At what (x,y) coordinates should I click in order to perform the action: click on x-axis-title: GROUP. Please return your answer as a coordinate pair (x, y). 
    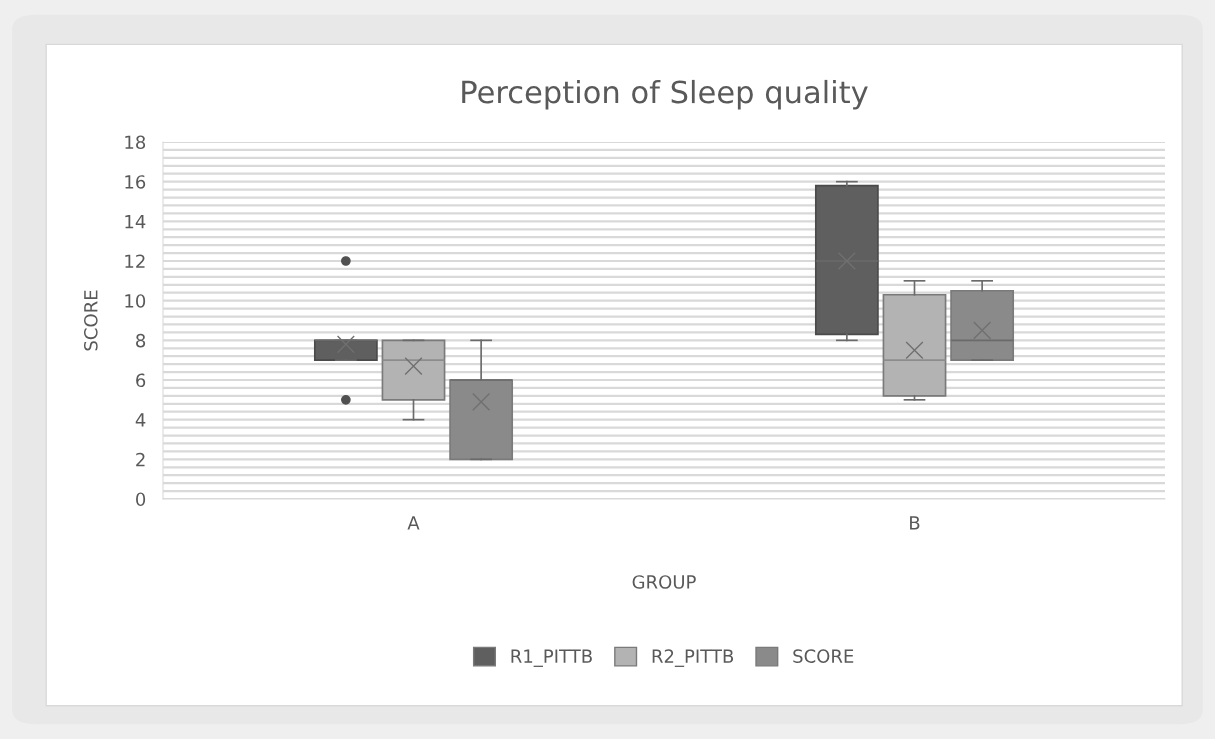
    Looking at the image, I should click on (664, 582).